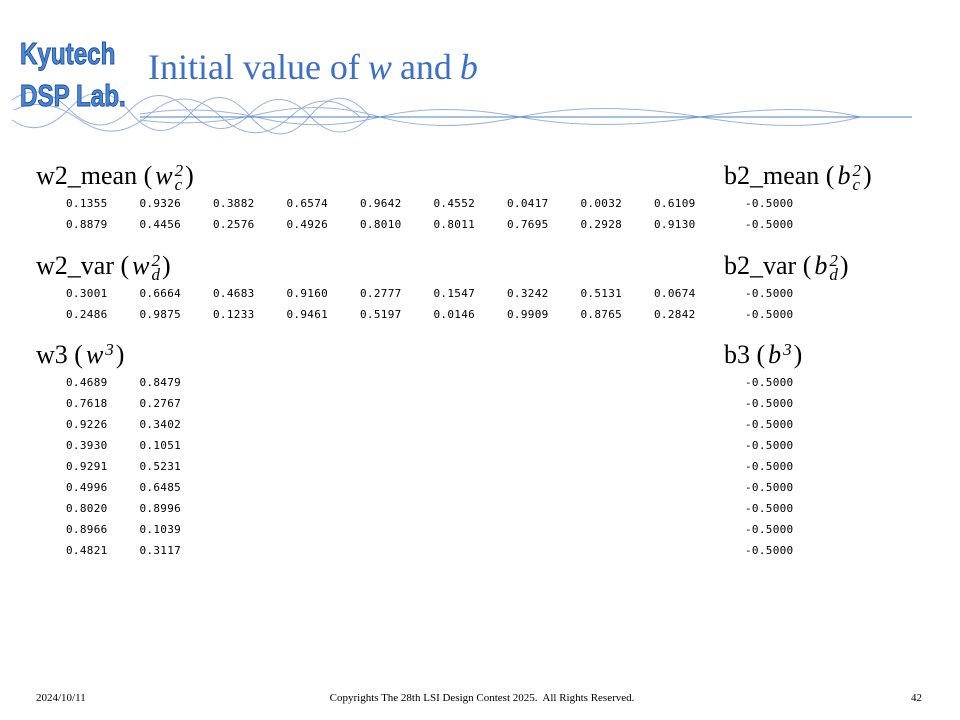 The height and width of the screenshot is (720, 960). I want to click on table-cell: 0.9326, so click(160, 203).